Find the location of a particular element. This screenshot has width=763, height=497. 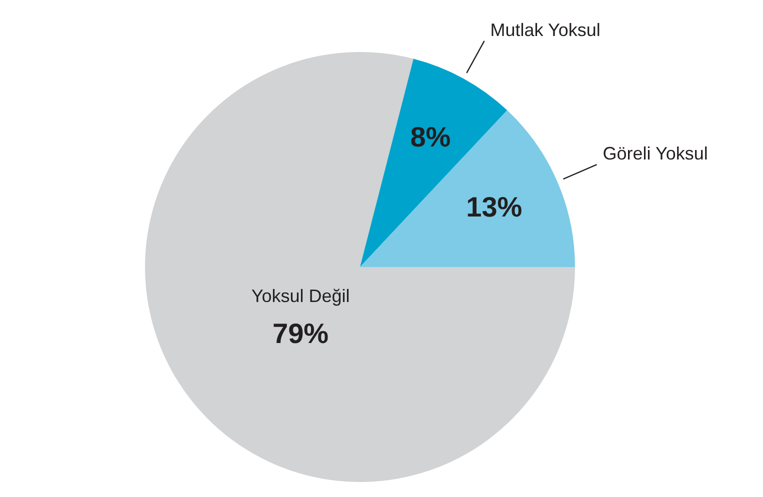

data-label: 79% is located at coordinates (300, 333).